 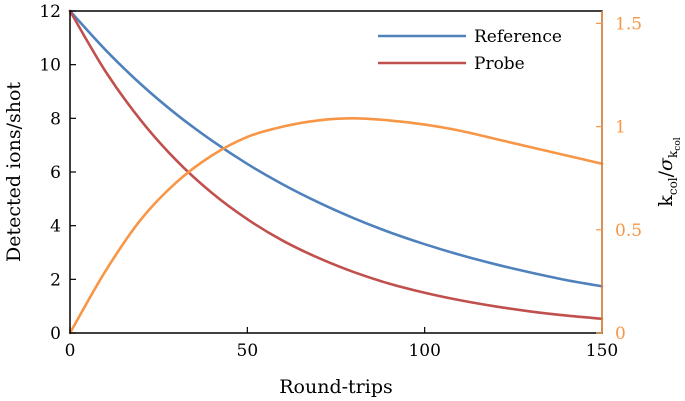 What do you see at coordinates (341, 344) in the screenshot?
I see `x-axis-ticks: 0 50 100 150` at bounding box center [341, 344].